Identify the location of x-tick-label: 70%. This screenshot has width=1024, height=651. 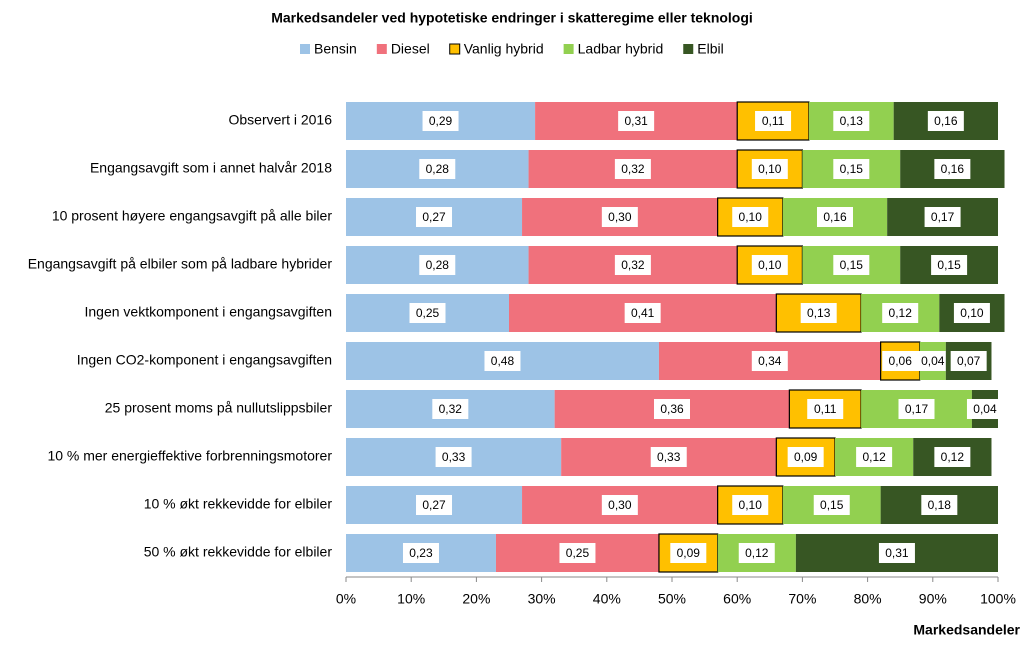
(802, 599).